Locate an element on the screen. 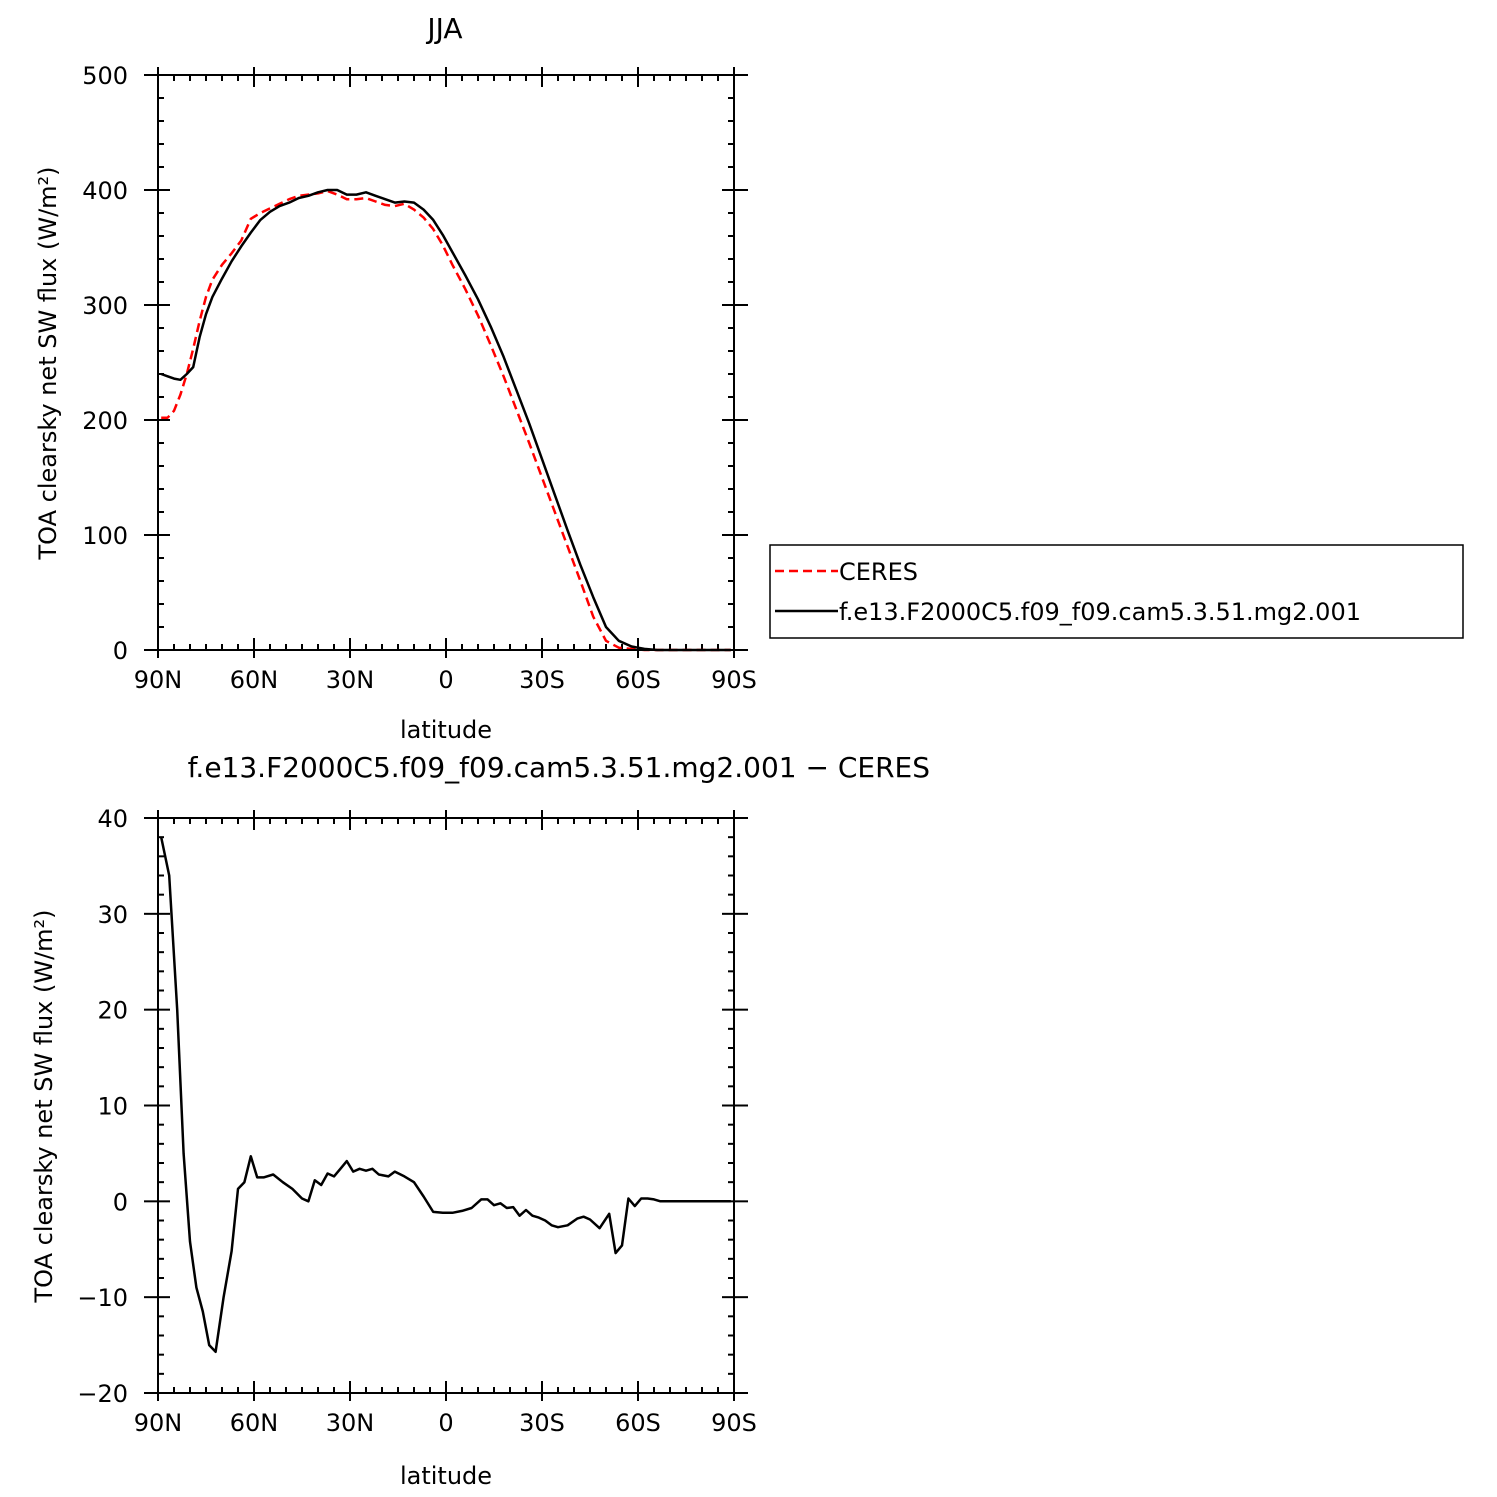 The image size is (1497, 1497). top-x-tick-label: 60N is located at coordinates (254, 680).